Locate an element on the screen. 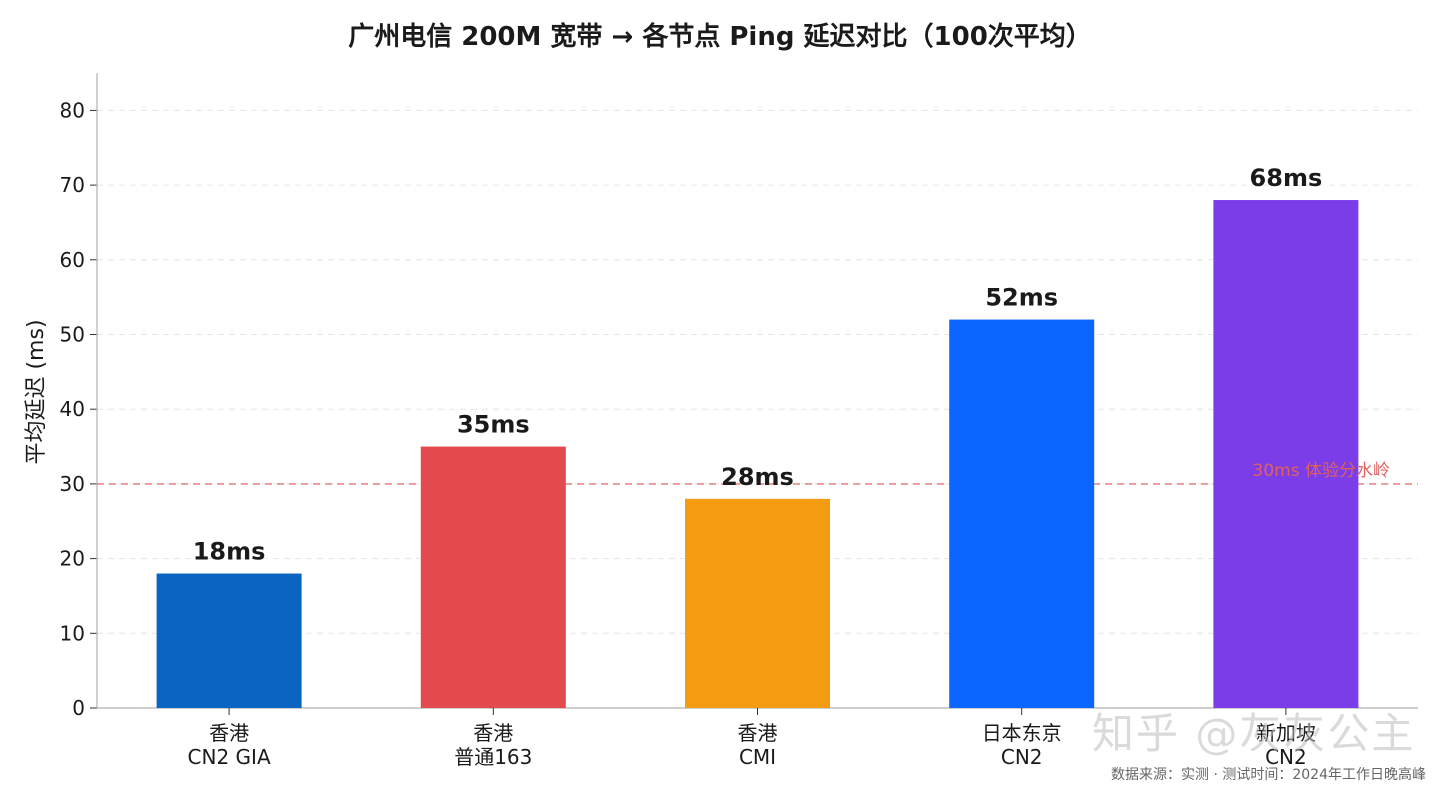 The width and height of the screenshot is (1440, 792). watermark: 知乎 @灰灰公主 is located at coordinates (1254, 733).